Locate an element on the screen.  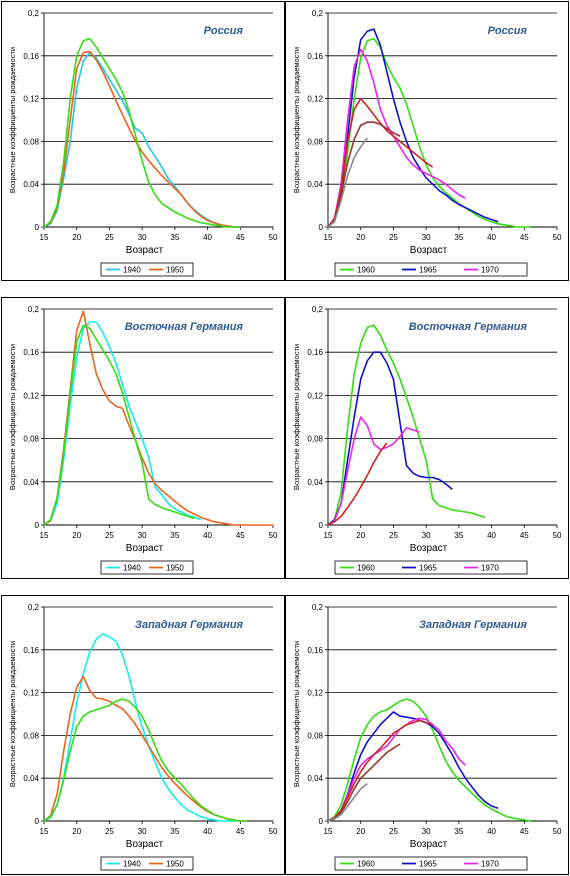
series-line-1965 is located at coordinates (413, 766).